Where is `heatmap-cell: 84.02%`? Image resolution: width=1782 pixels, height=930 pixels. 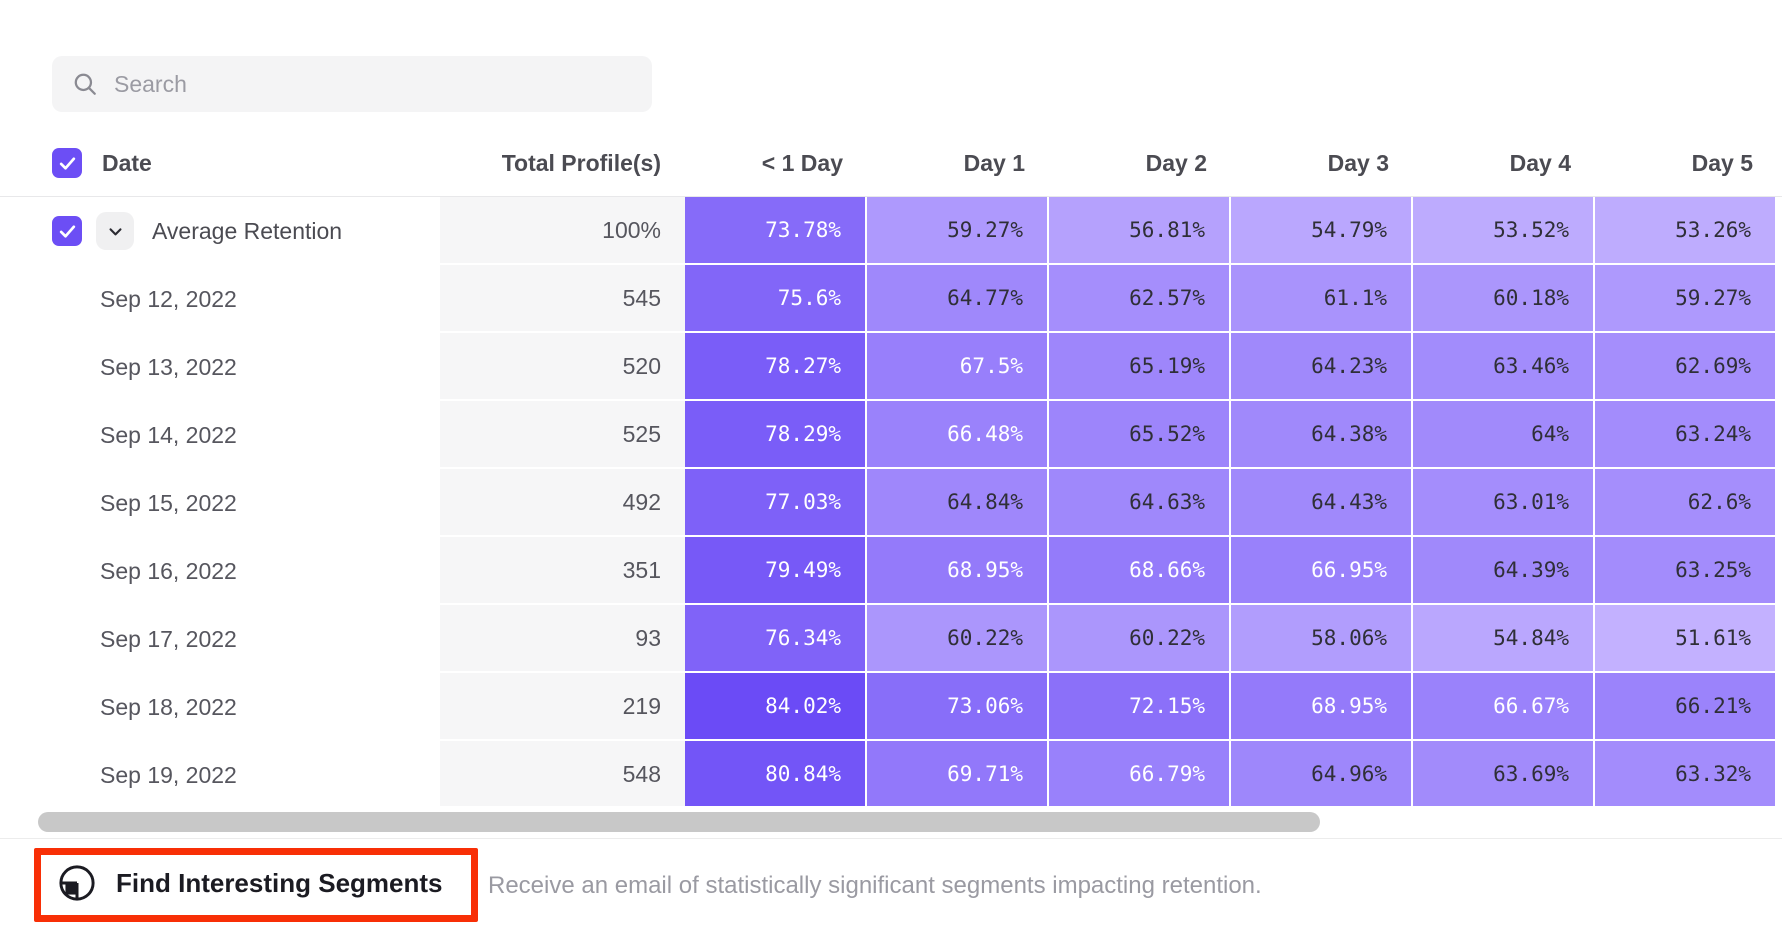
heatmap-cell: 84.02% is located at coordinates (776, 707).